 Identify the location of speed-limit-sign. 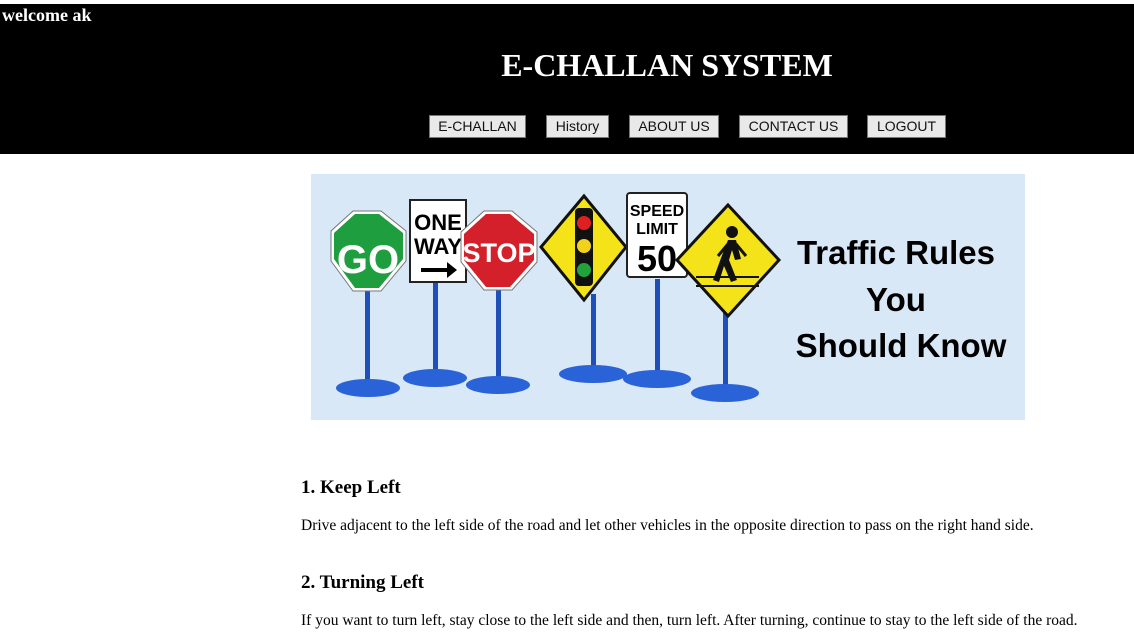
(657, 235).